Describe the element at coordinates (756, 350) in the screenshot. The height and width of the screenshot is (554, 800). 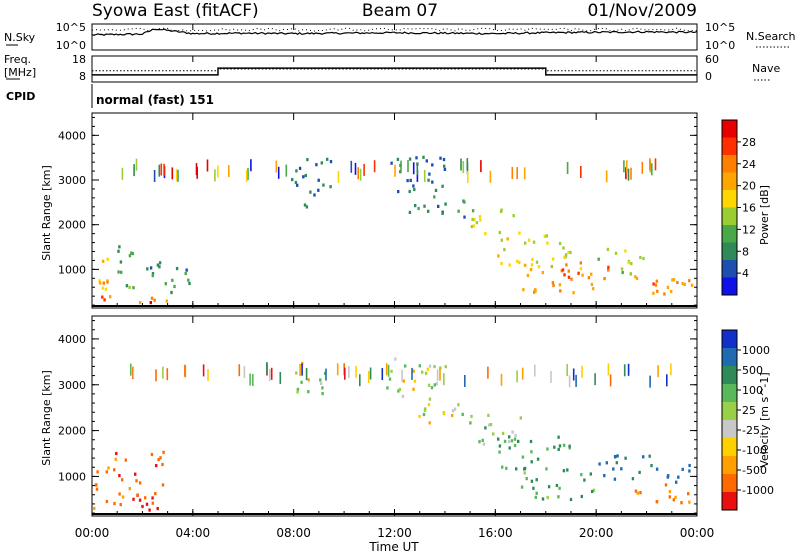
I see `velocity-colorbar-tick-label: 1000` at that location.